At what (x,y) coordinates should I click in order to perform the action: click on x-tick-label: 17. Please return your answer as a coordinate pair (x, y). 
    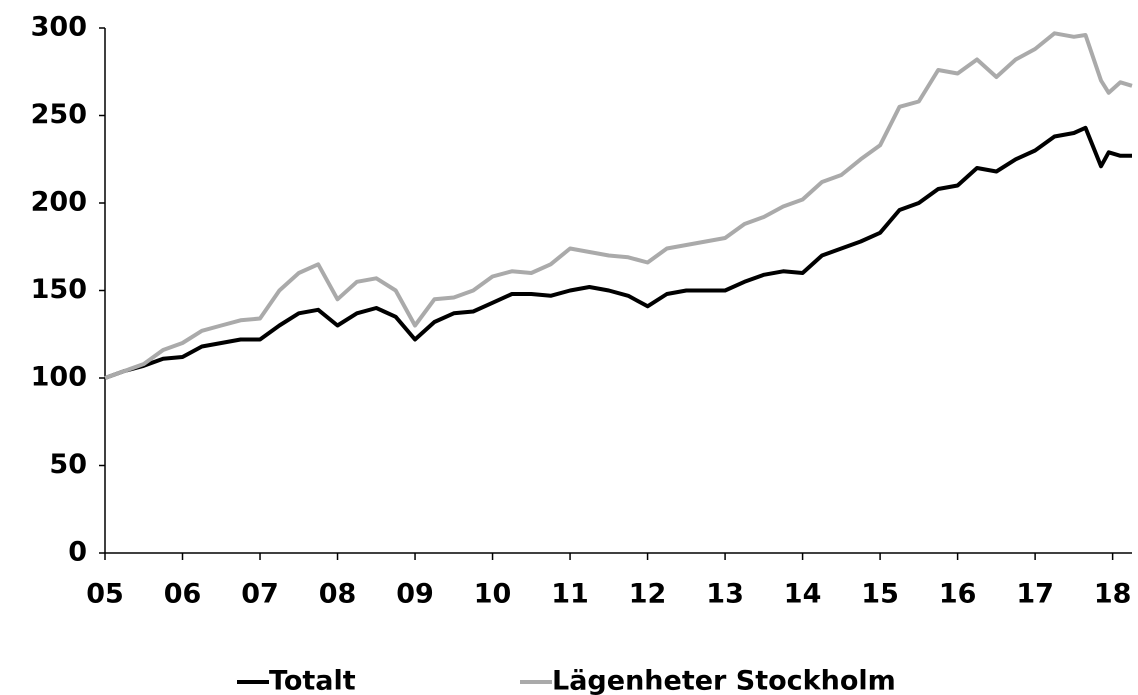
    Looking at the image, I should click on (1035, 594).